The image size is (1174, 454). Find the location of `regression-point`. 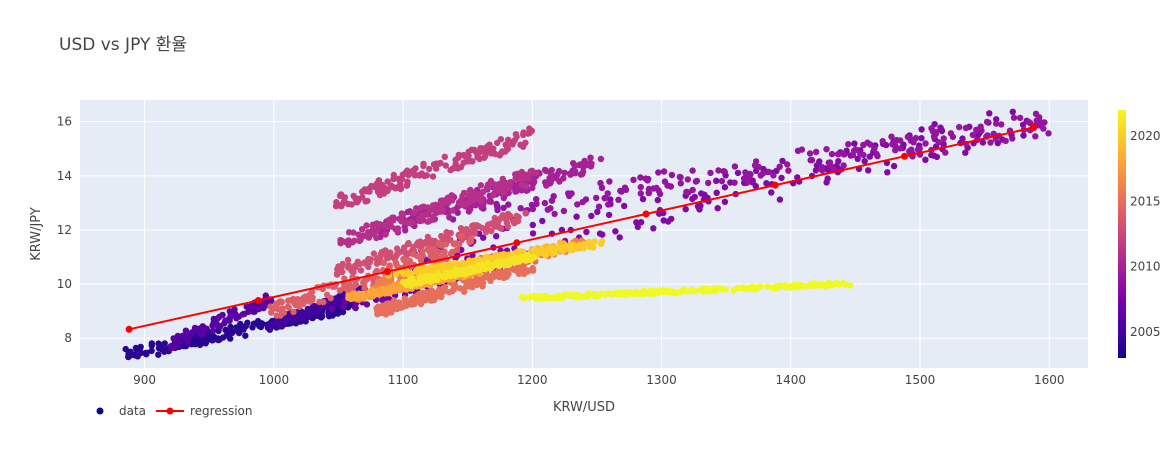

regression-point is located at coordinates (388, 272).